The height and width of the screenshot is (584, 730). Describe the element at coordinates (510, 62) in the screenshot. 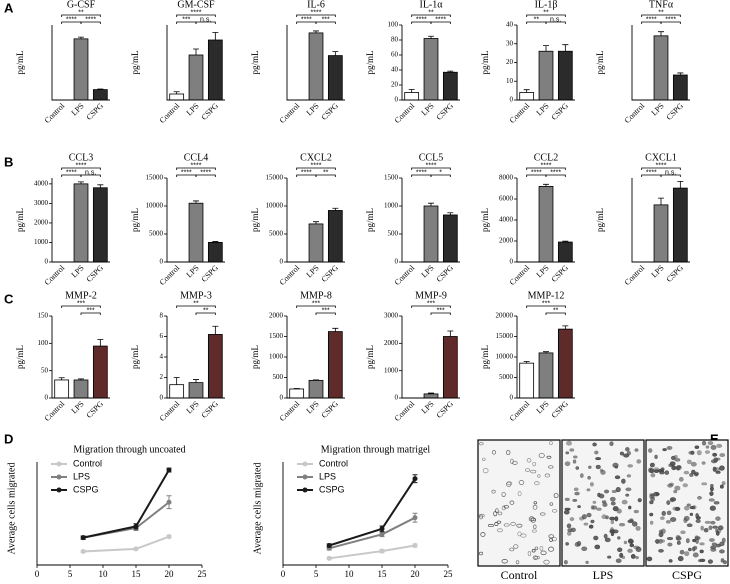

I see `y-tick-label: 20` at that location.